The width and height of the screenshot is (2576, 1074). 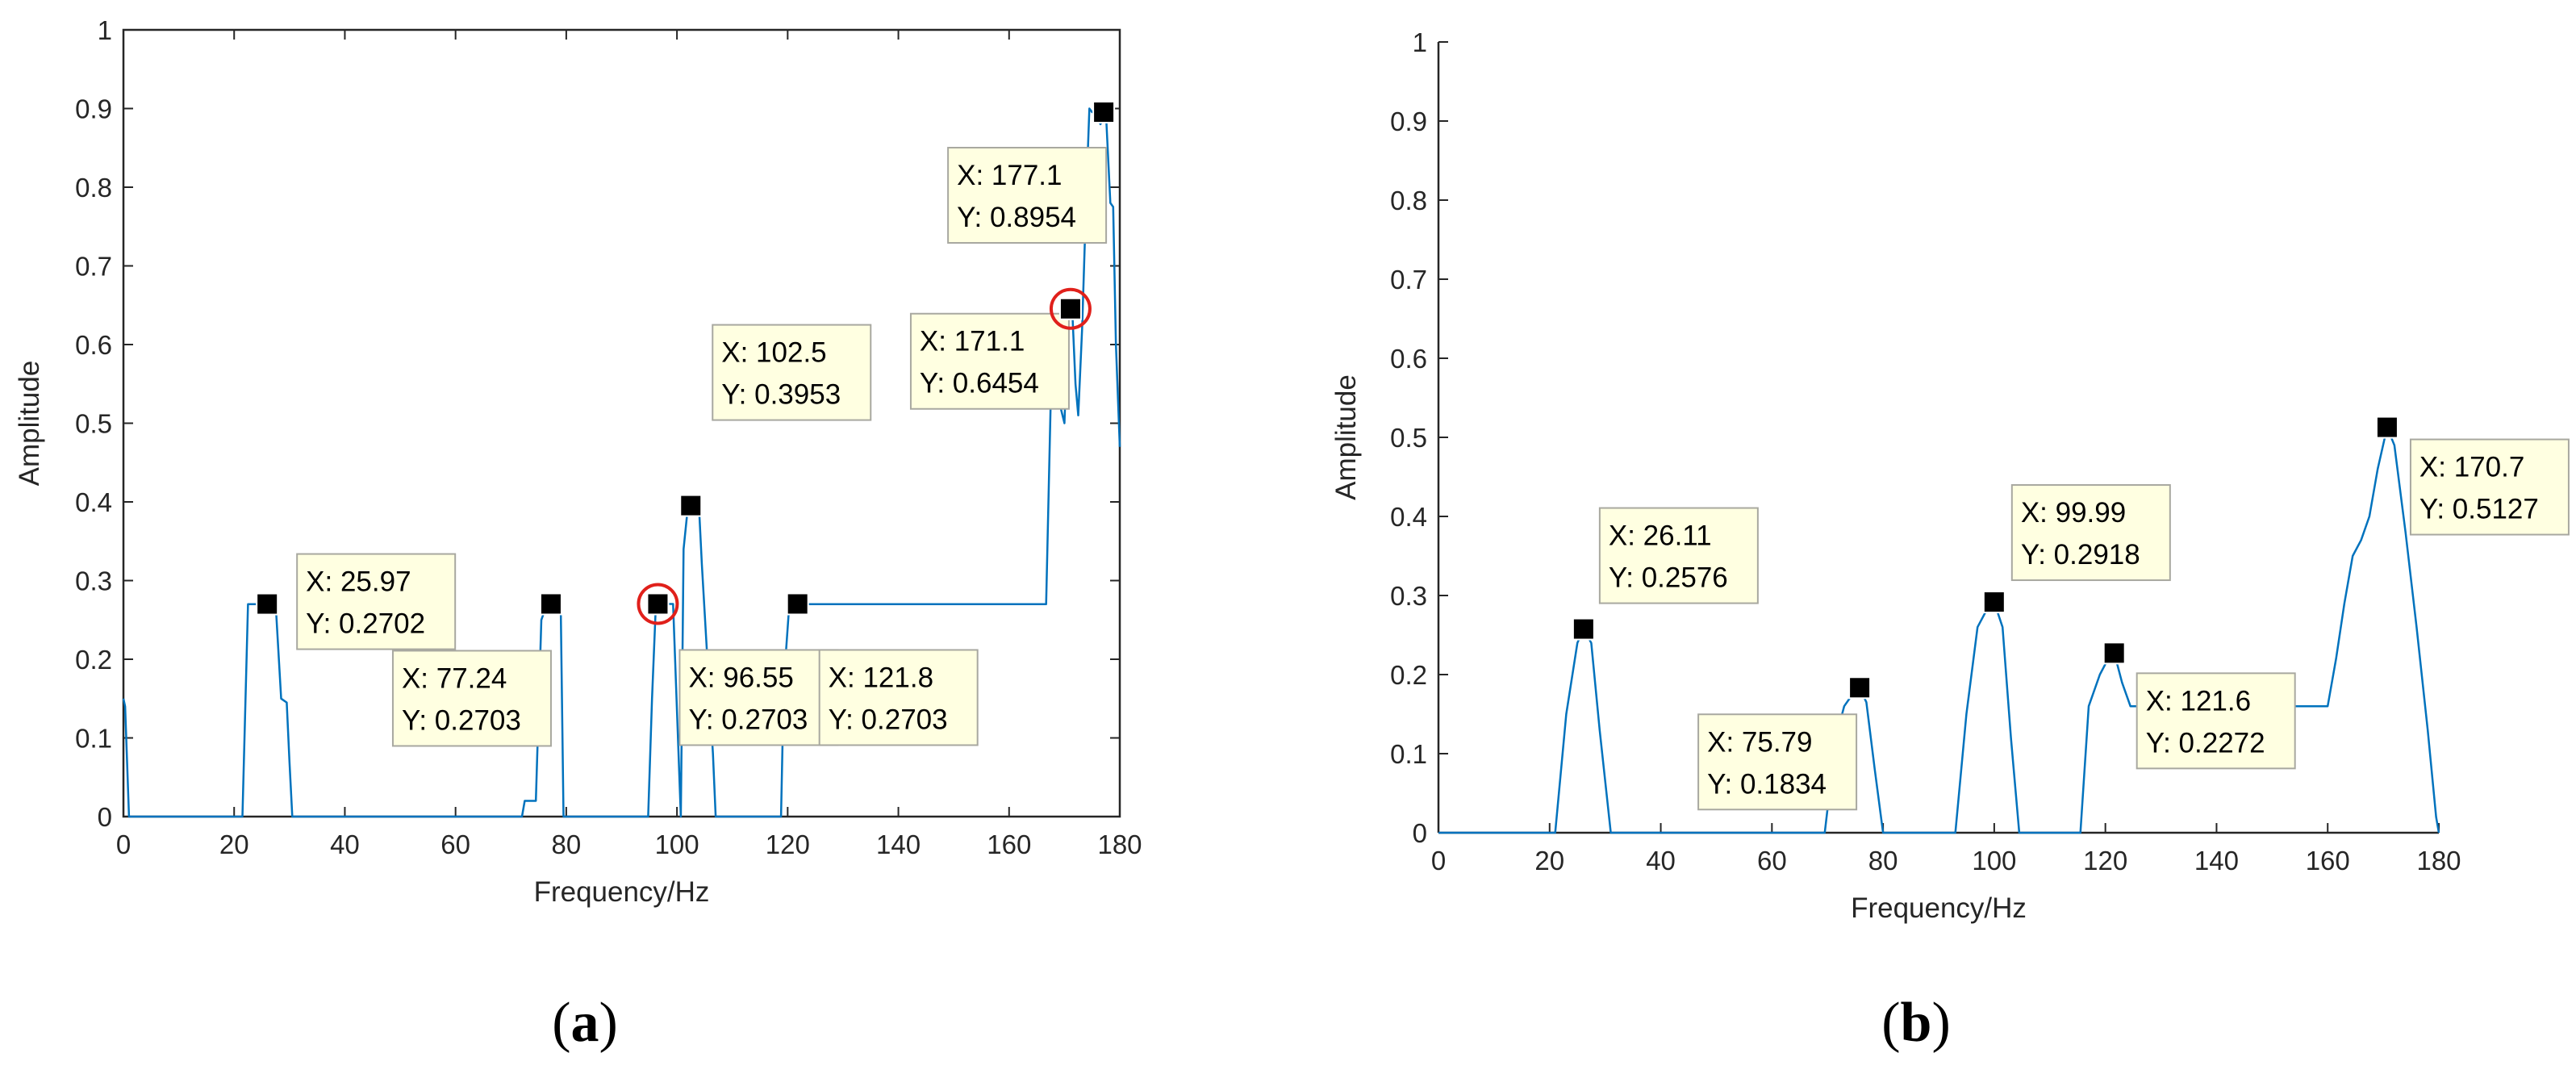 I want to click on x-tick-label: 20, so click(x=234, y=844).